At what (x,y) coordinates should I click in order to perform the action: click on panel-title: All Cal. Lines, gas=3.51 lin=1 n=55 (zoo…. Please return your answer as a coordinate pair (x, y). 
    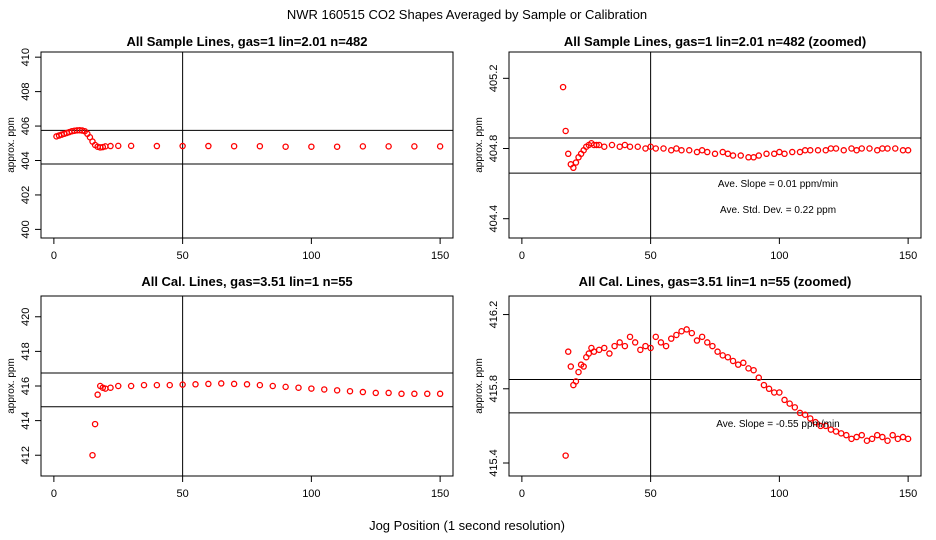
    Looking at the image, I should click on (715, 281).